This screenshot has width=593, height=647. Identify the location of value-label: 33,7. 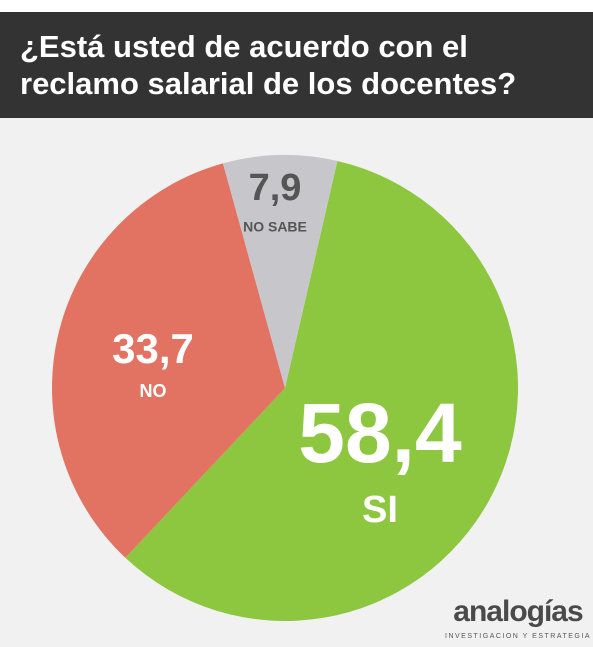
(153, 348).